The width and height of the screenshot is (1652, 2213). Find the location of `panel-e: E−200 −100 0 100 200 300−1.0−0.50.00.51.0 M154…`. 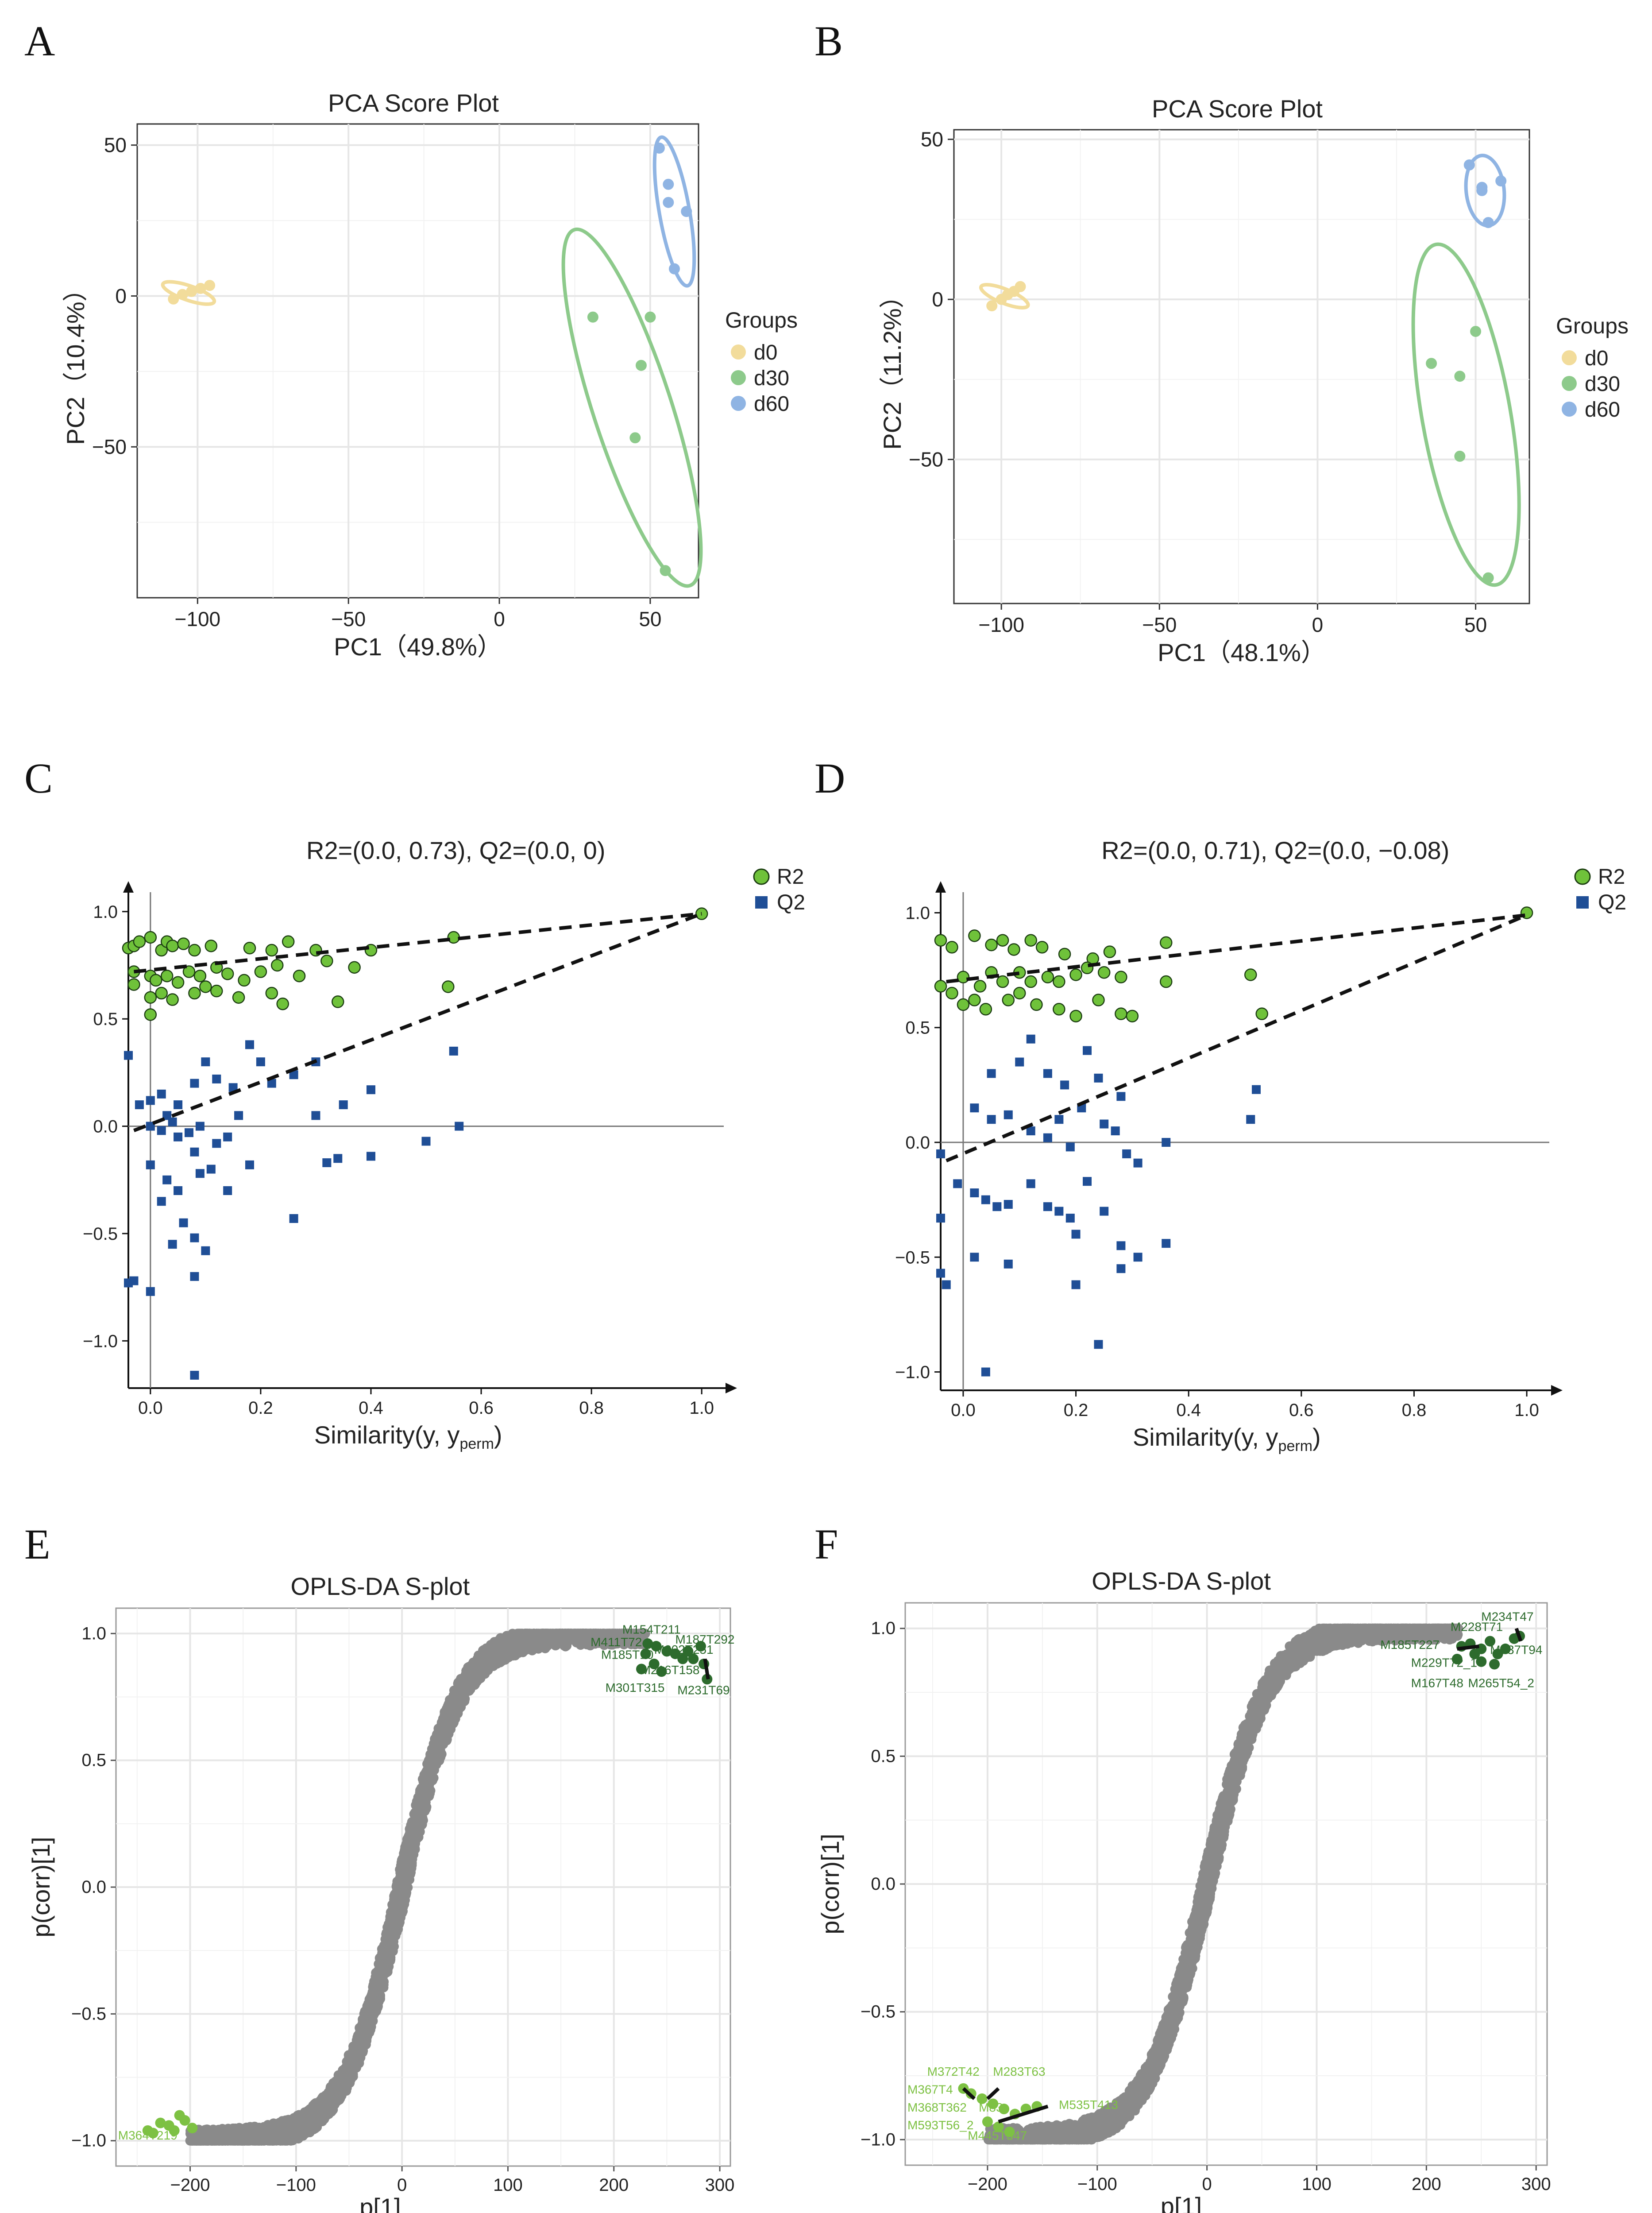

panel-e: E−200 −100 0 100 200 300−1.0−0.50.00.51.0 M154… is located at coordinates (379, 1866).